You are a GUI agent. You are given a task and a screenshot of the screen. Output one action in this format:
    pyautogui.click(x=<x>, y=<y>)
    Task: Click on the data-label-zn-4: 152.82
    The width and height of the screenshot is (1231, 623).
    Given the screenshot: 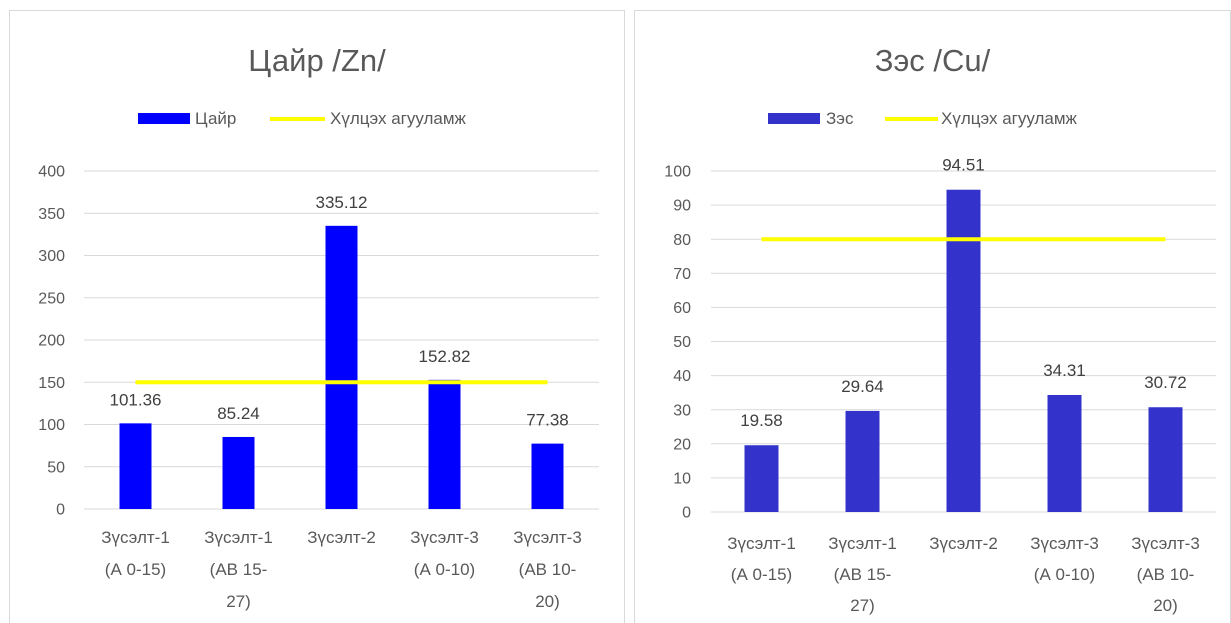 What is the action you would take?
    pyautogui.click(x=445, y=356)
    